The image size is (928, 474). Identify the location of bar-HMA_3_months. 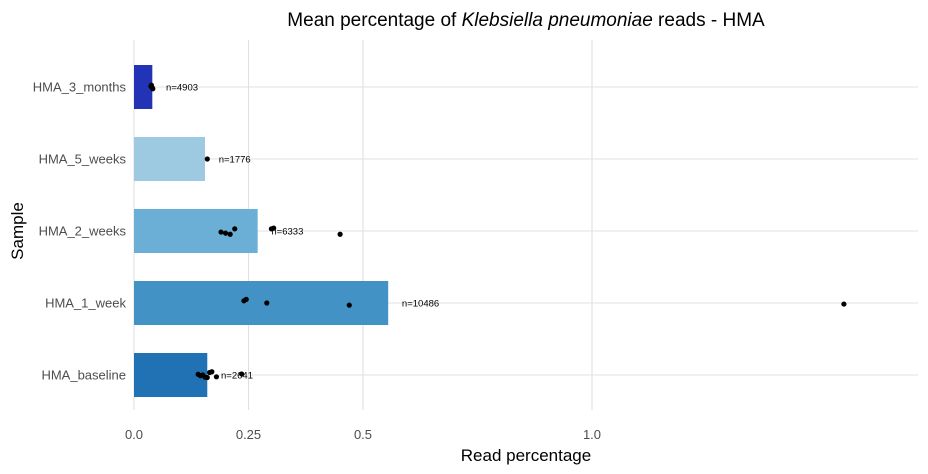
(143, 87).